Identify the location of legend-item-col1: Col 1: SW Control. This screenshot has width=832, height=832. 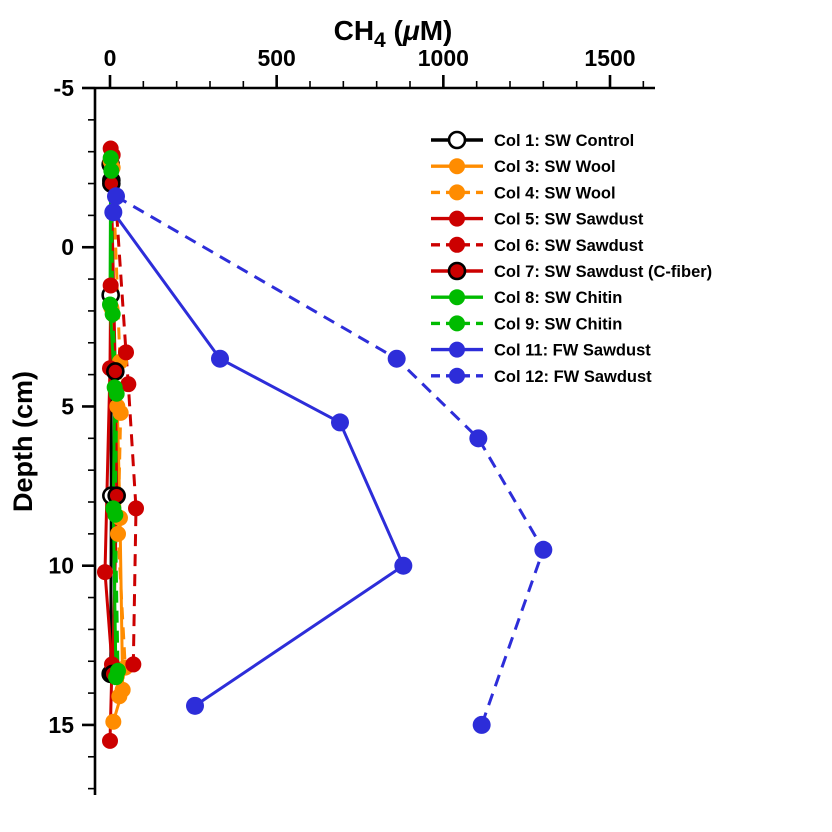
(532, 140).